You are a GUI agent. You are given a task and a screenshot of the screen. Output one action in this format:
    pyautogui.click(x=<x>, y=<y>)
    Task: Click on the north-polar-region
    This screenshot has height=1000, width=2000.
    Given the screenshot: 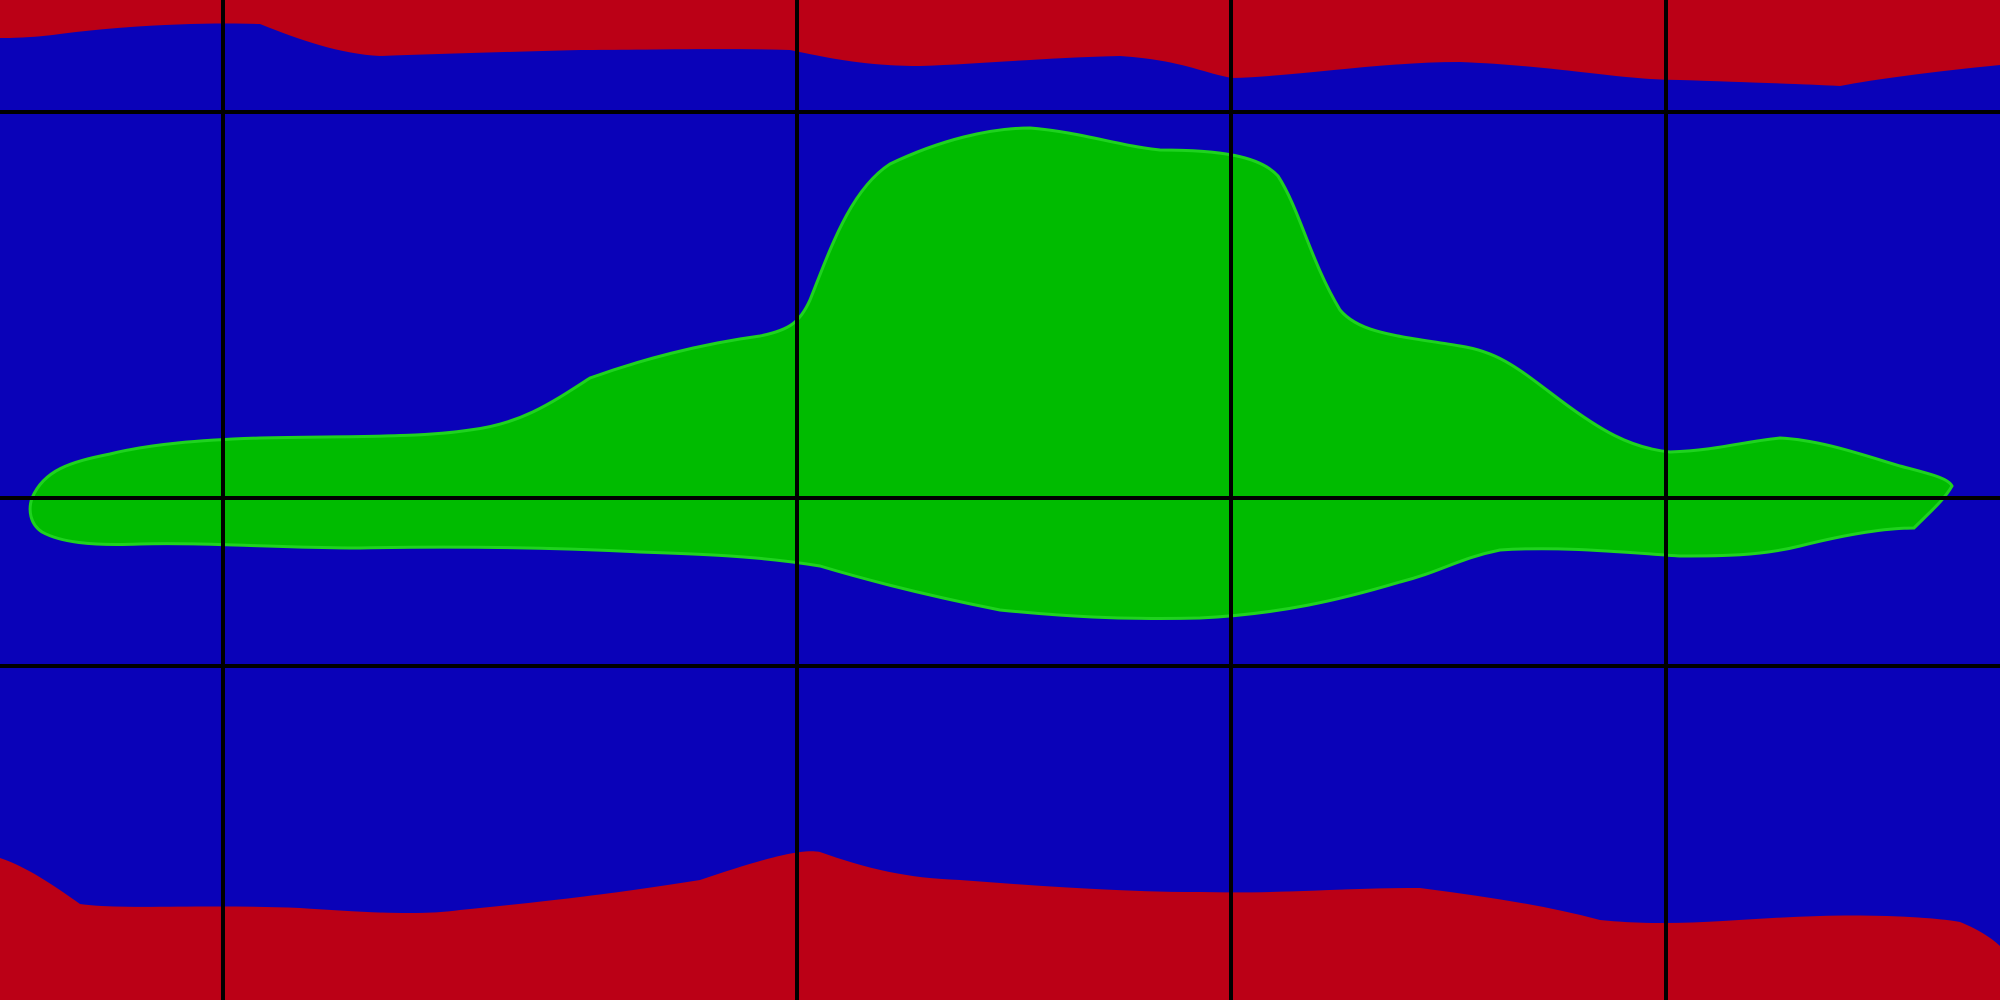 What is the action you would take?
    pyautogui.click(x=1000, y=43)
    